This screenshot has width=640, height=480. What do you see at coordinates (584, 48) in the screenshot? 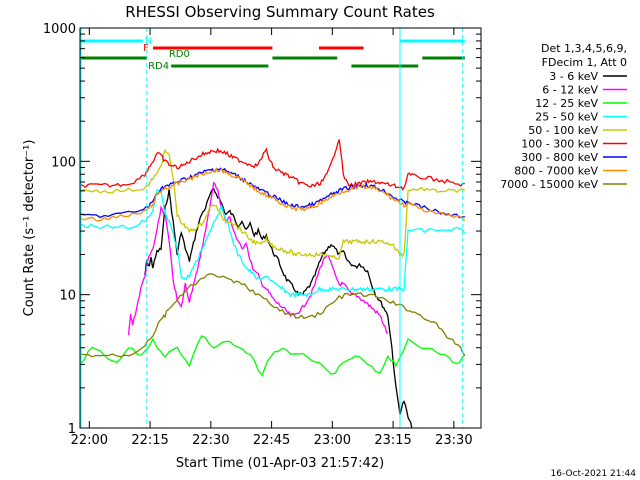
I see `legend-header-line: Det 1,3,4,5,6,9,` at bounding box center [584, 48].